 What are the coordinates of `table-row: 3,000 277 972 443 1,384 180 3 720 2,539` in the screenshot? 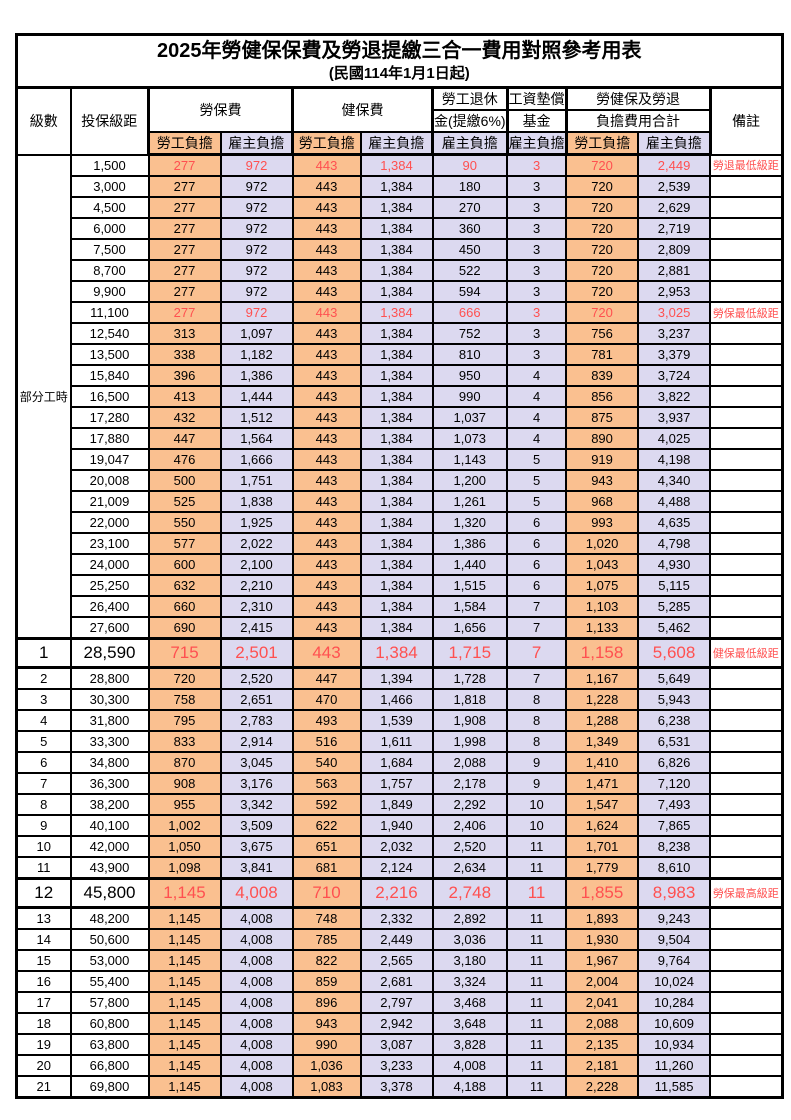 It's located at (400, 186).